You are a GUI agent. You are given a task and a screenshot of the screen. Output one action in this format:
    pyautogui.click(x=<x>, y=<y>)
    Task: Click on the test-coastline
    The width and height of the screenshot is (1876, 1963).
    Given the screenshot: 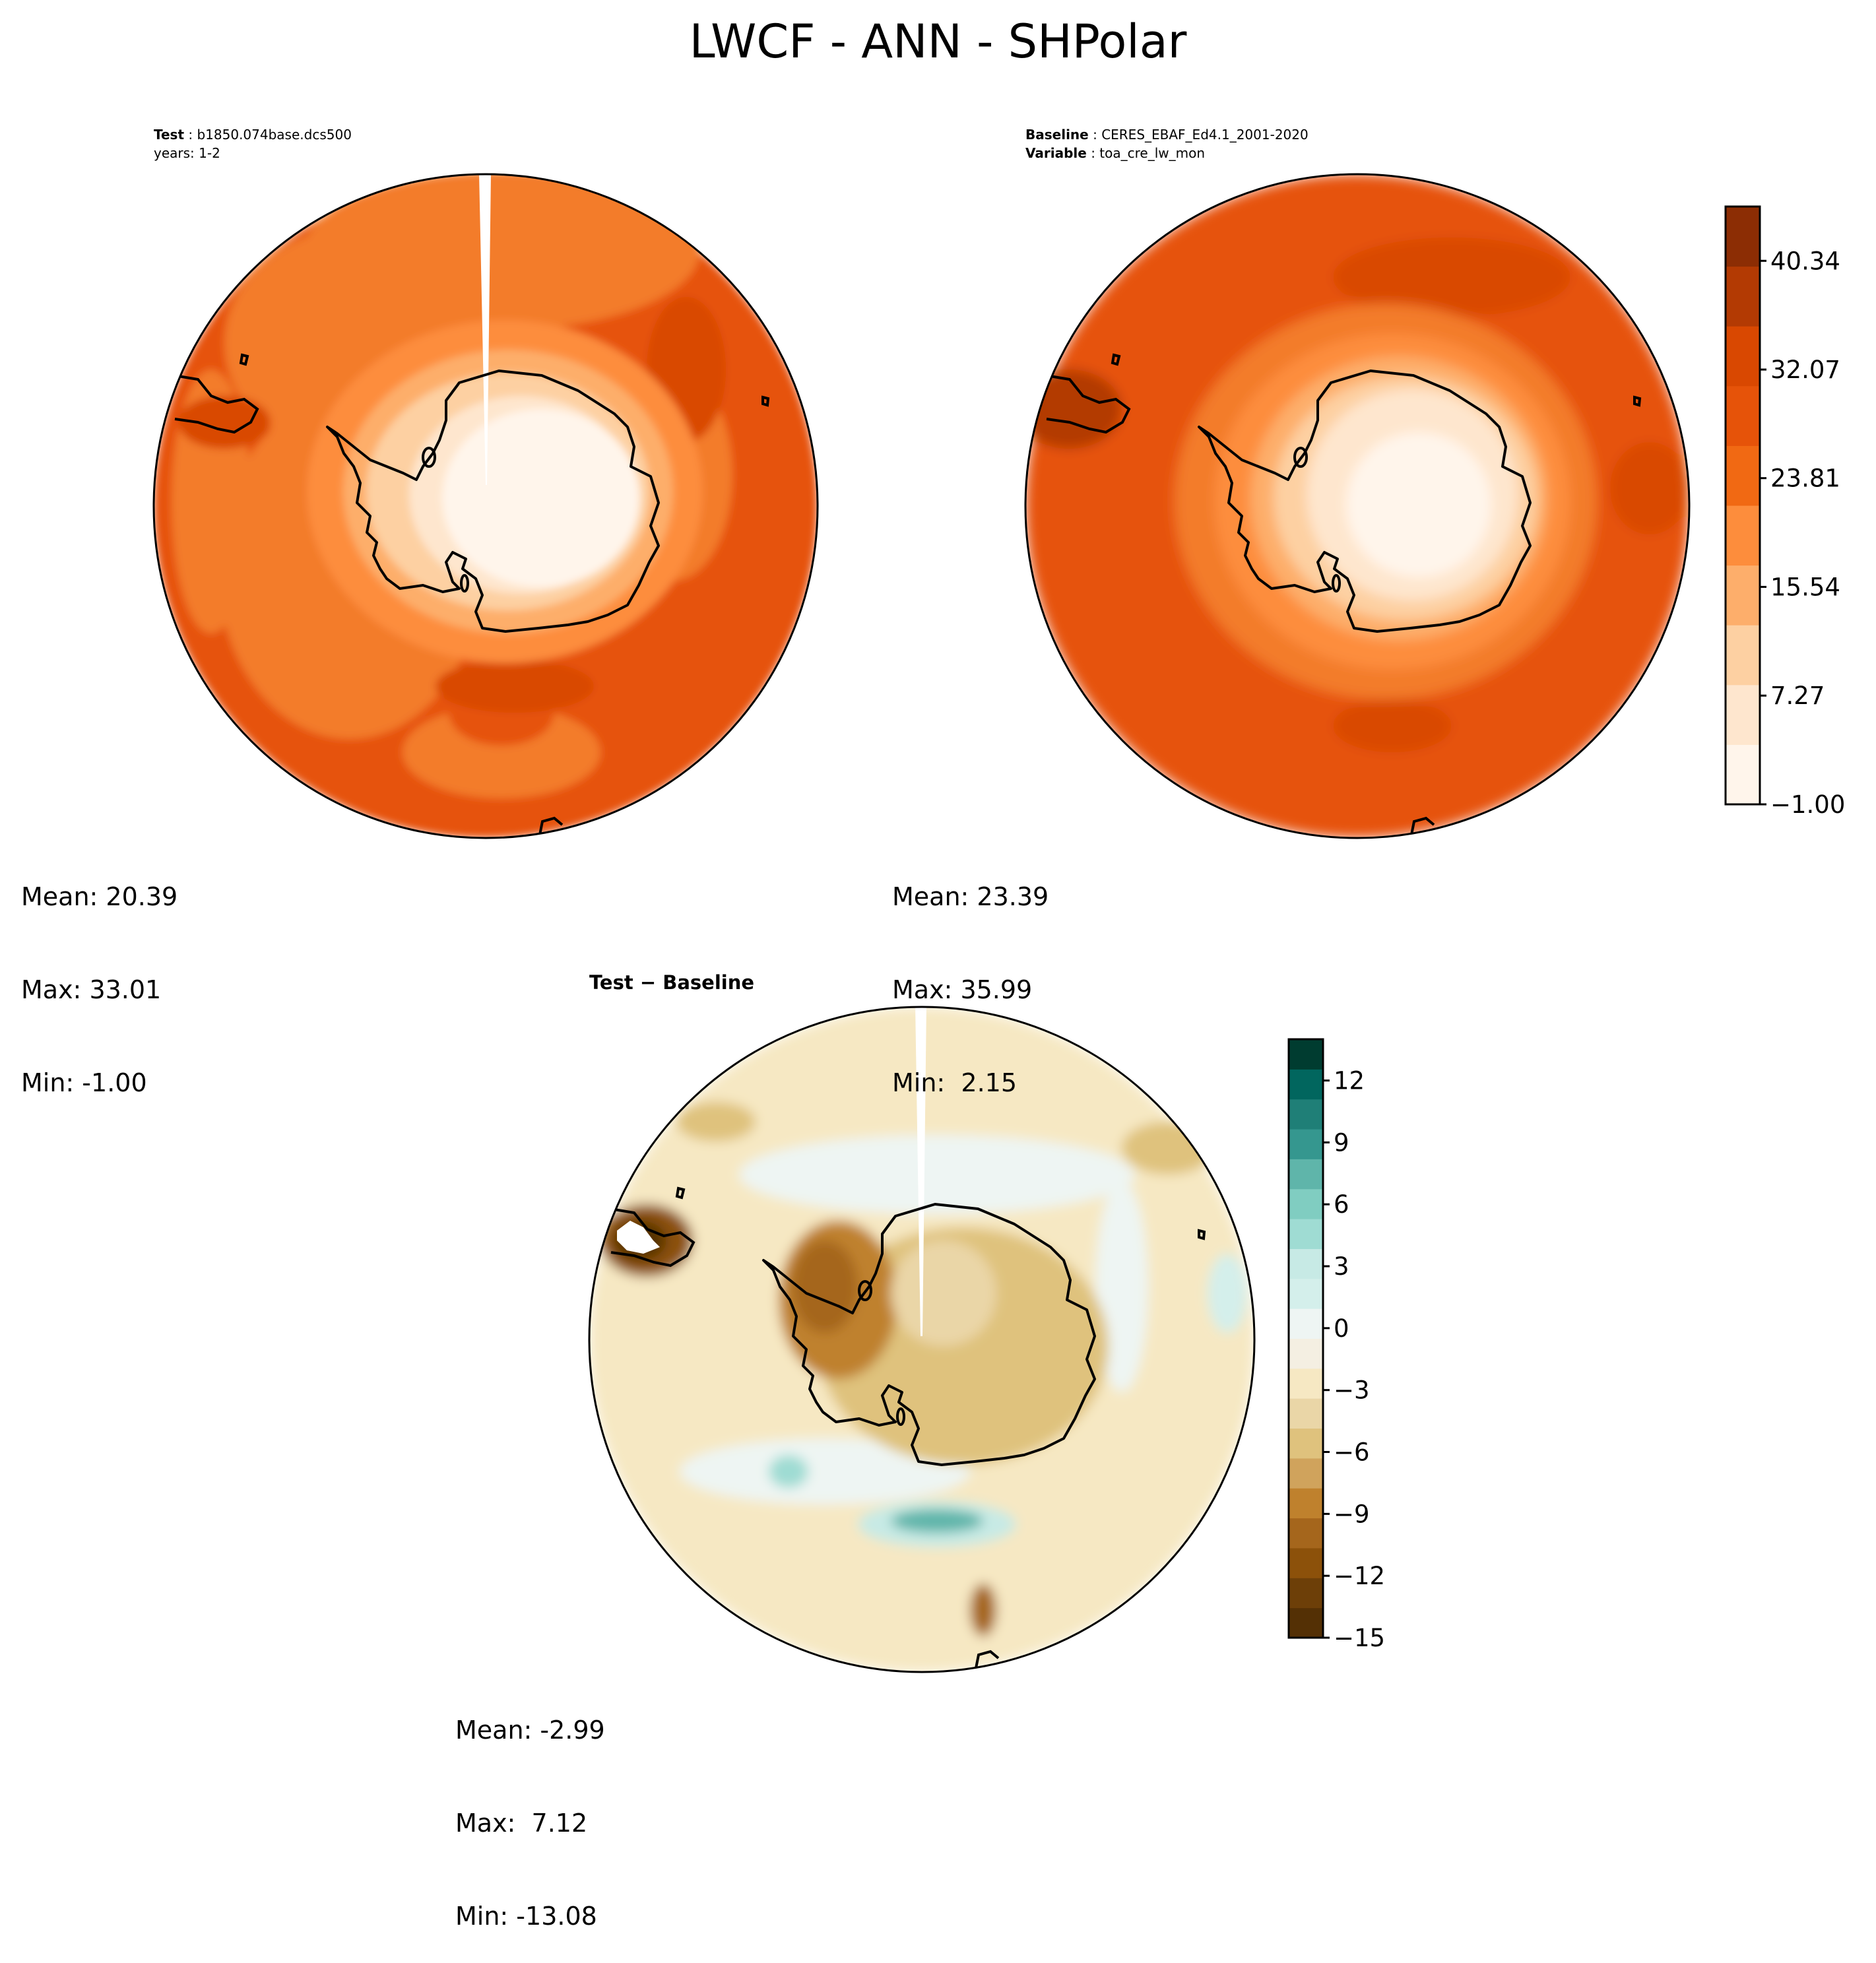 What is the action you would take?
    pyautogui.click(x=493, y=501)
    